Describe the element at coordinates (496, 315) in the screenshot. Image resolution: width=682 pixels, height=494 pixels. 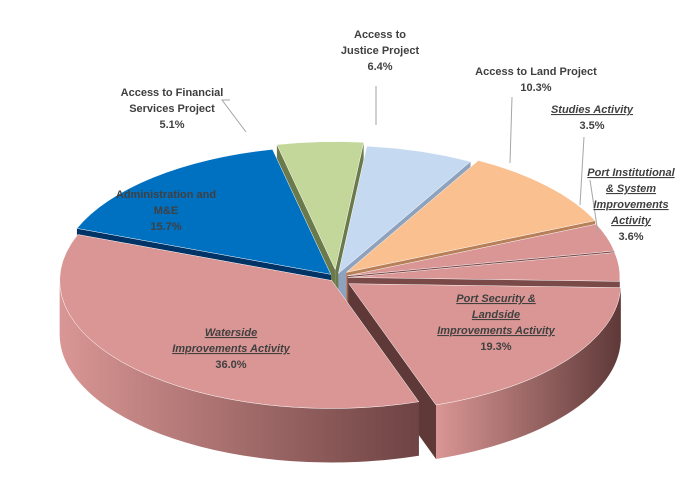
I see `pie-label-line-4-1: Landside` at that location.